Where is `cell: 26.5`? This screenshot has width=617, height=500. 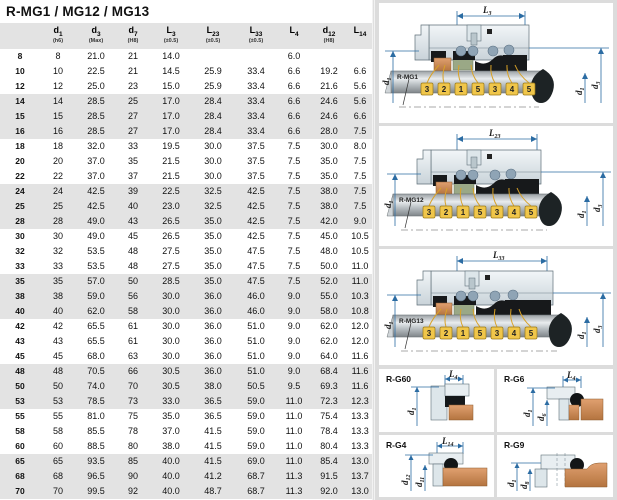
cell: 26.5 is located at coordinates (171, 236).